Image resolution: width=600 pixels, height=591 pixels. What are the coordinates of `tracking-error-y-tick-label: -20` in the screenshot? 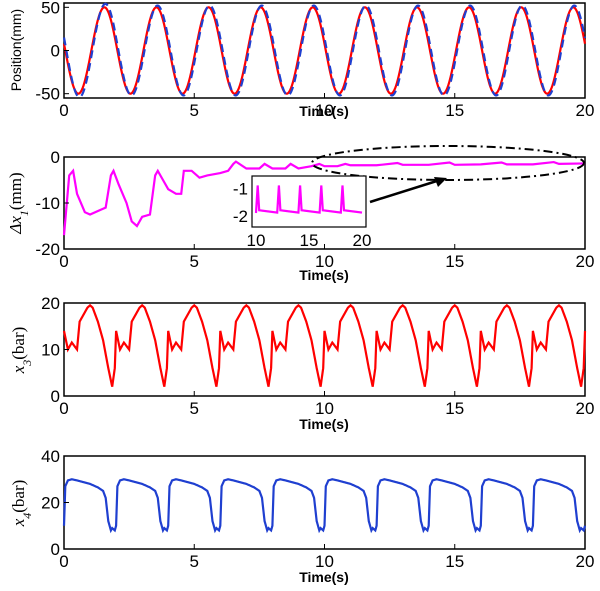 It's located at (47, 249).